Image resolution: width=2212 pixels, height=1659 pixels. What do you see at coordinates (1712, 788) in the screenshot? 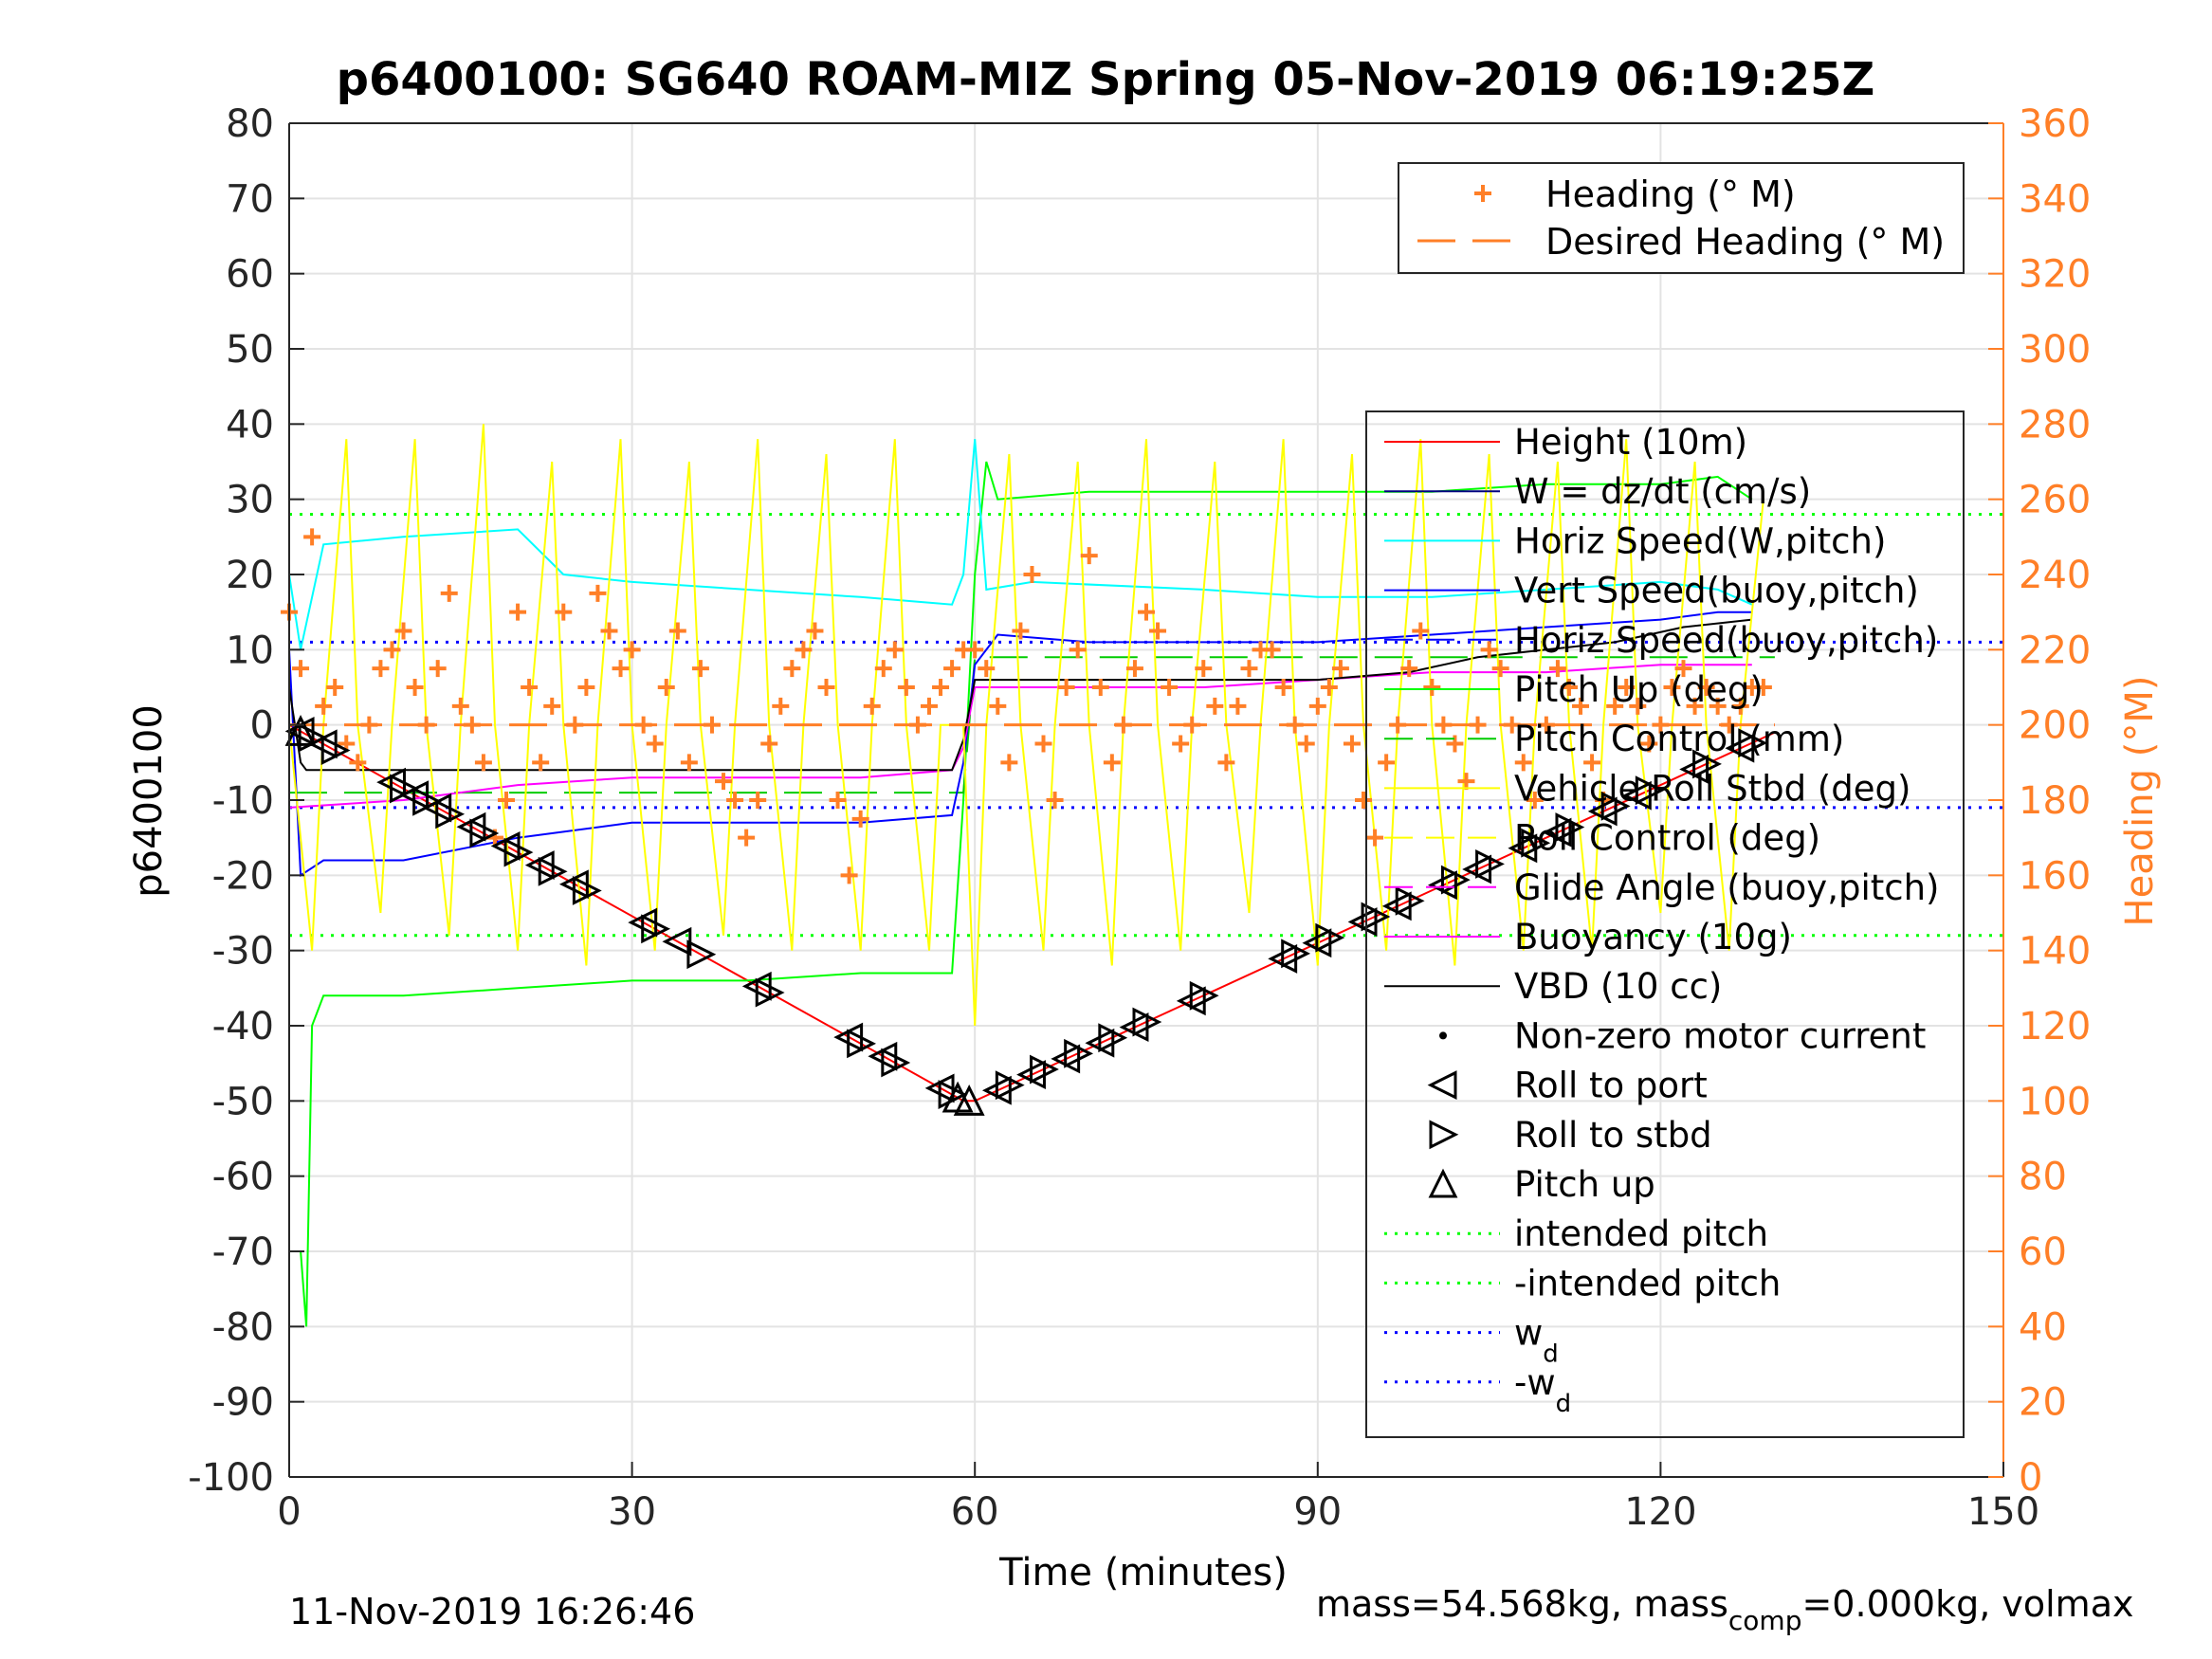
I see `legend-main-label: Vehicle Roll Stbd (deg)` at bounding box center [1712, 788].